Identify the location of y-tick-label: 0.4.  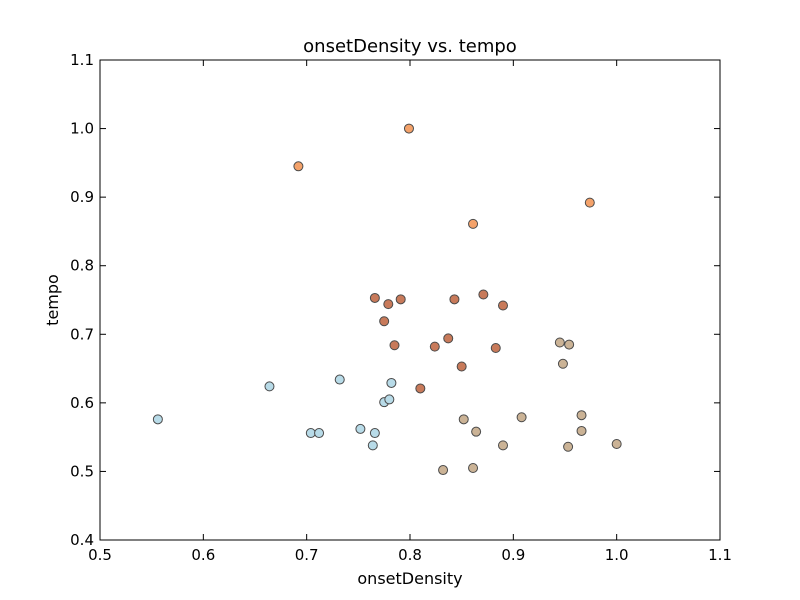
(82, 540).